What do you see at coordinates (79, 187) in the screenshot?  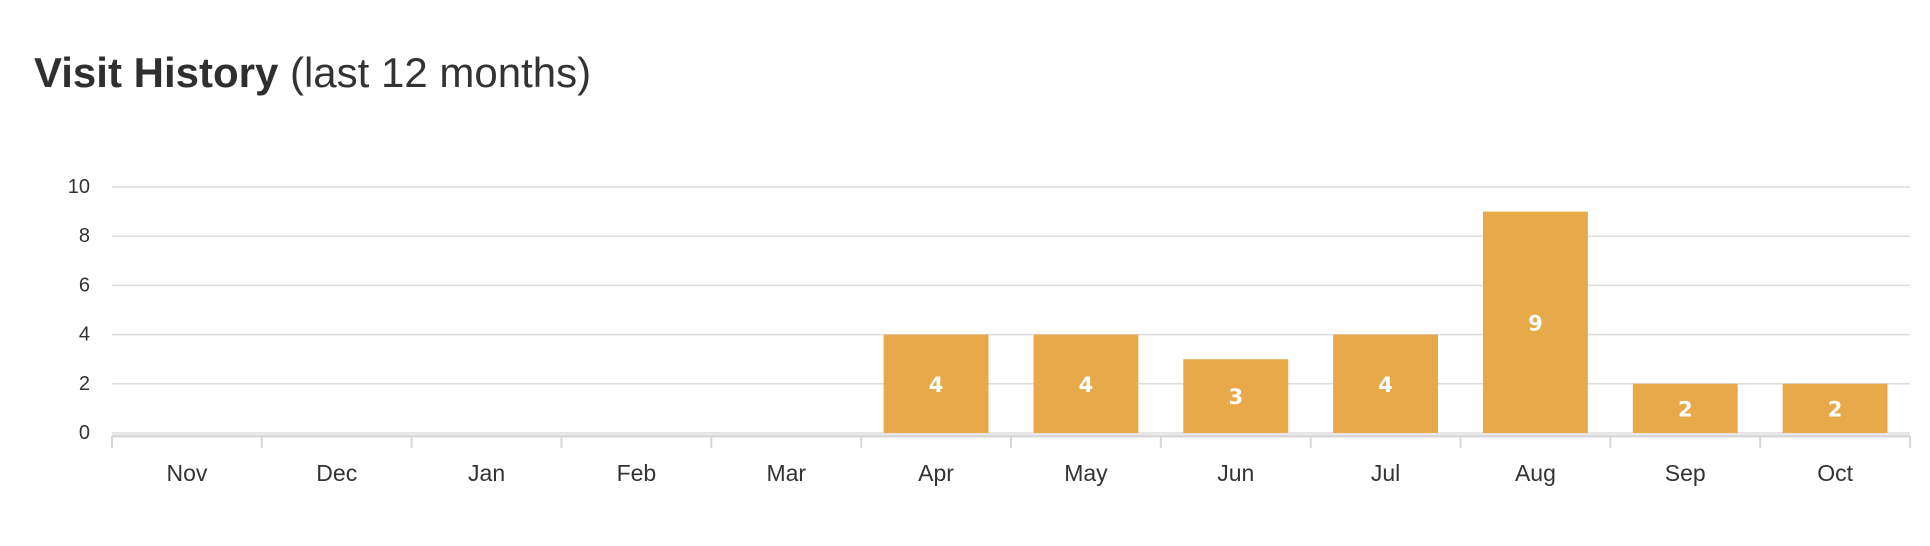 I see `y-tick-label: 10` at bounding box center [79, 187].